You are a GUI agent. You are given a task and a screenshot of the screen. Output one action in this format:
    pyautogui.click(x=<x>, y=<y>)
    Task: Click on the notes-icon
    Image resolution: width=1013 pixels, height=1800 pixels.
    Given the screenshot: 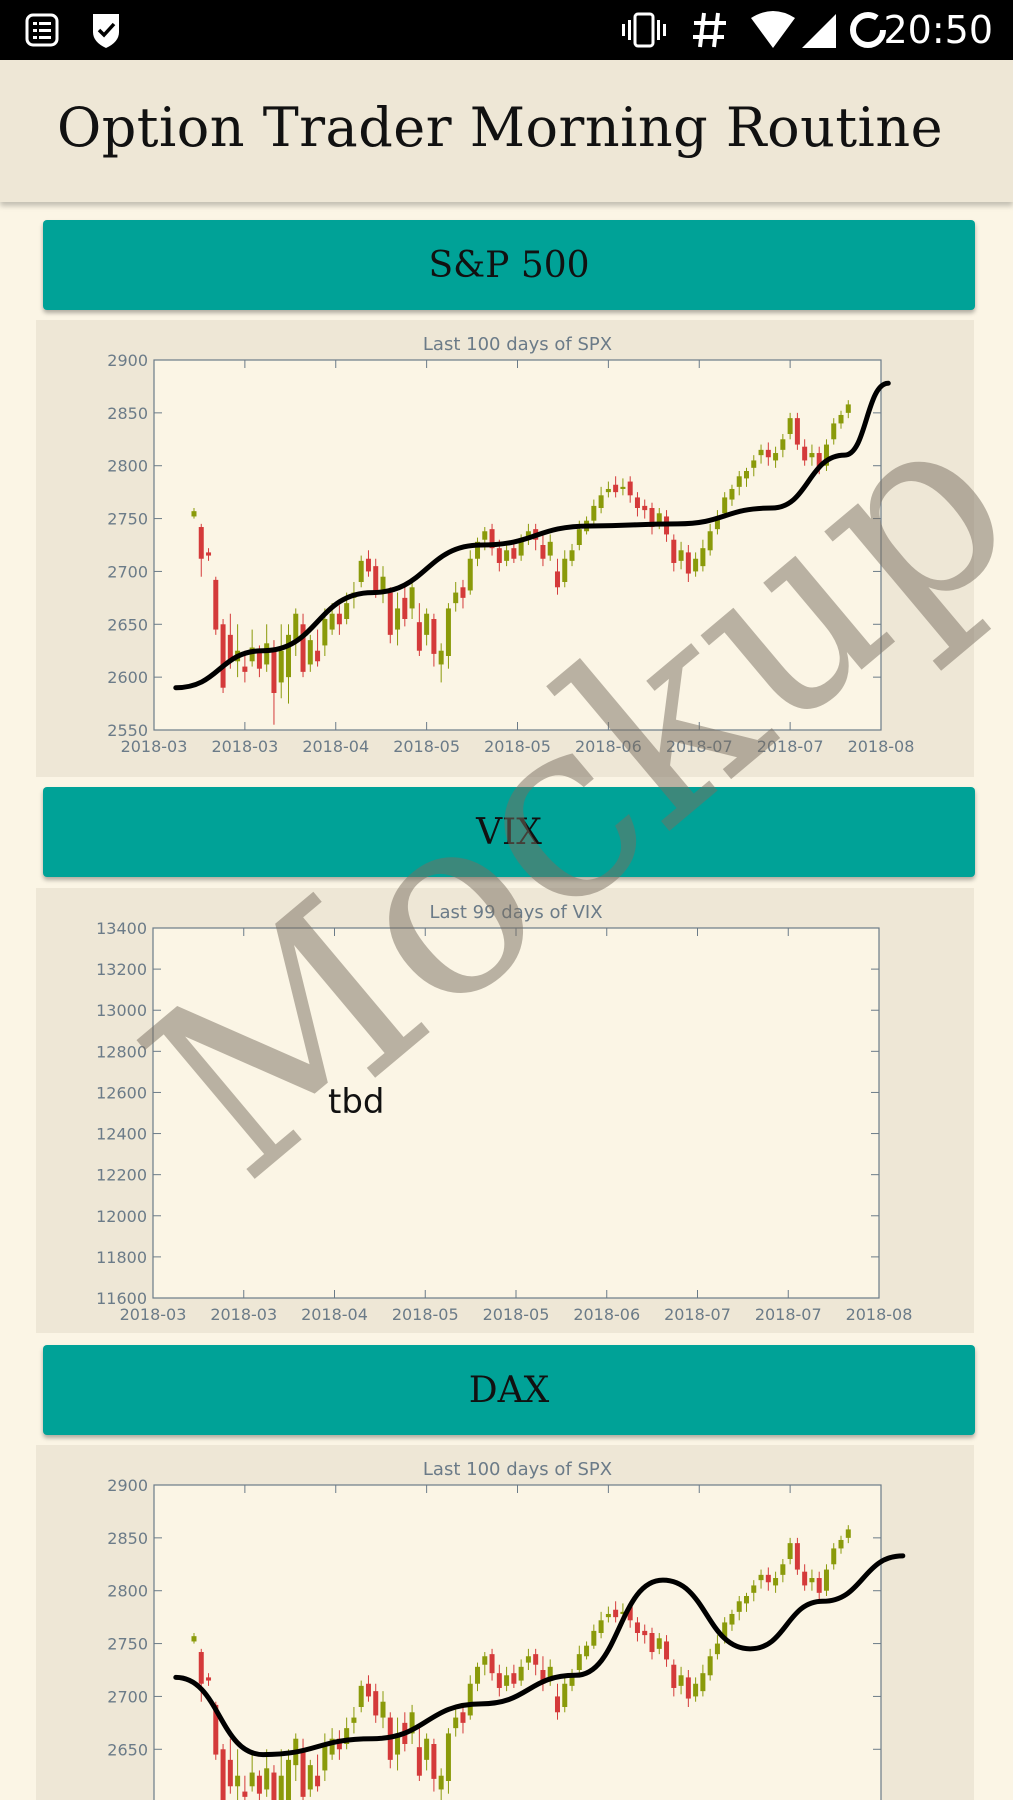 What is the action you would take?
    pyautogui.click(x=42, y=30)
    